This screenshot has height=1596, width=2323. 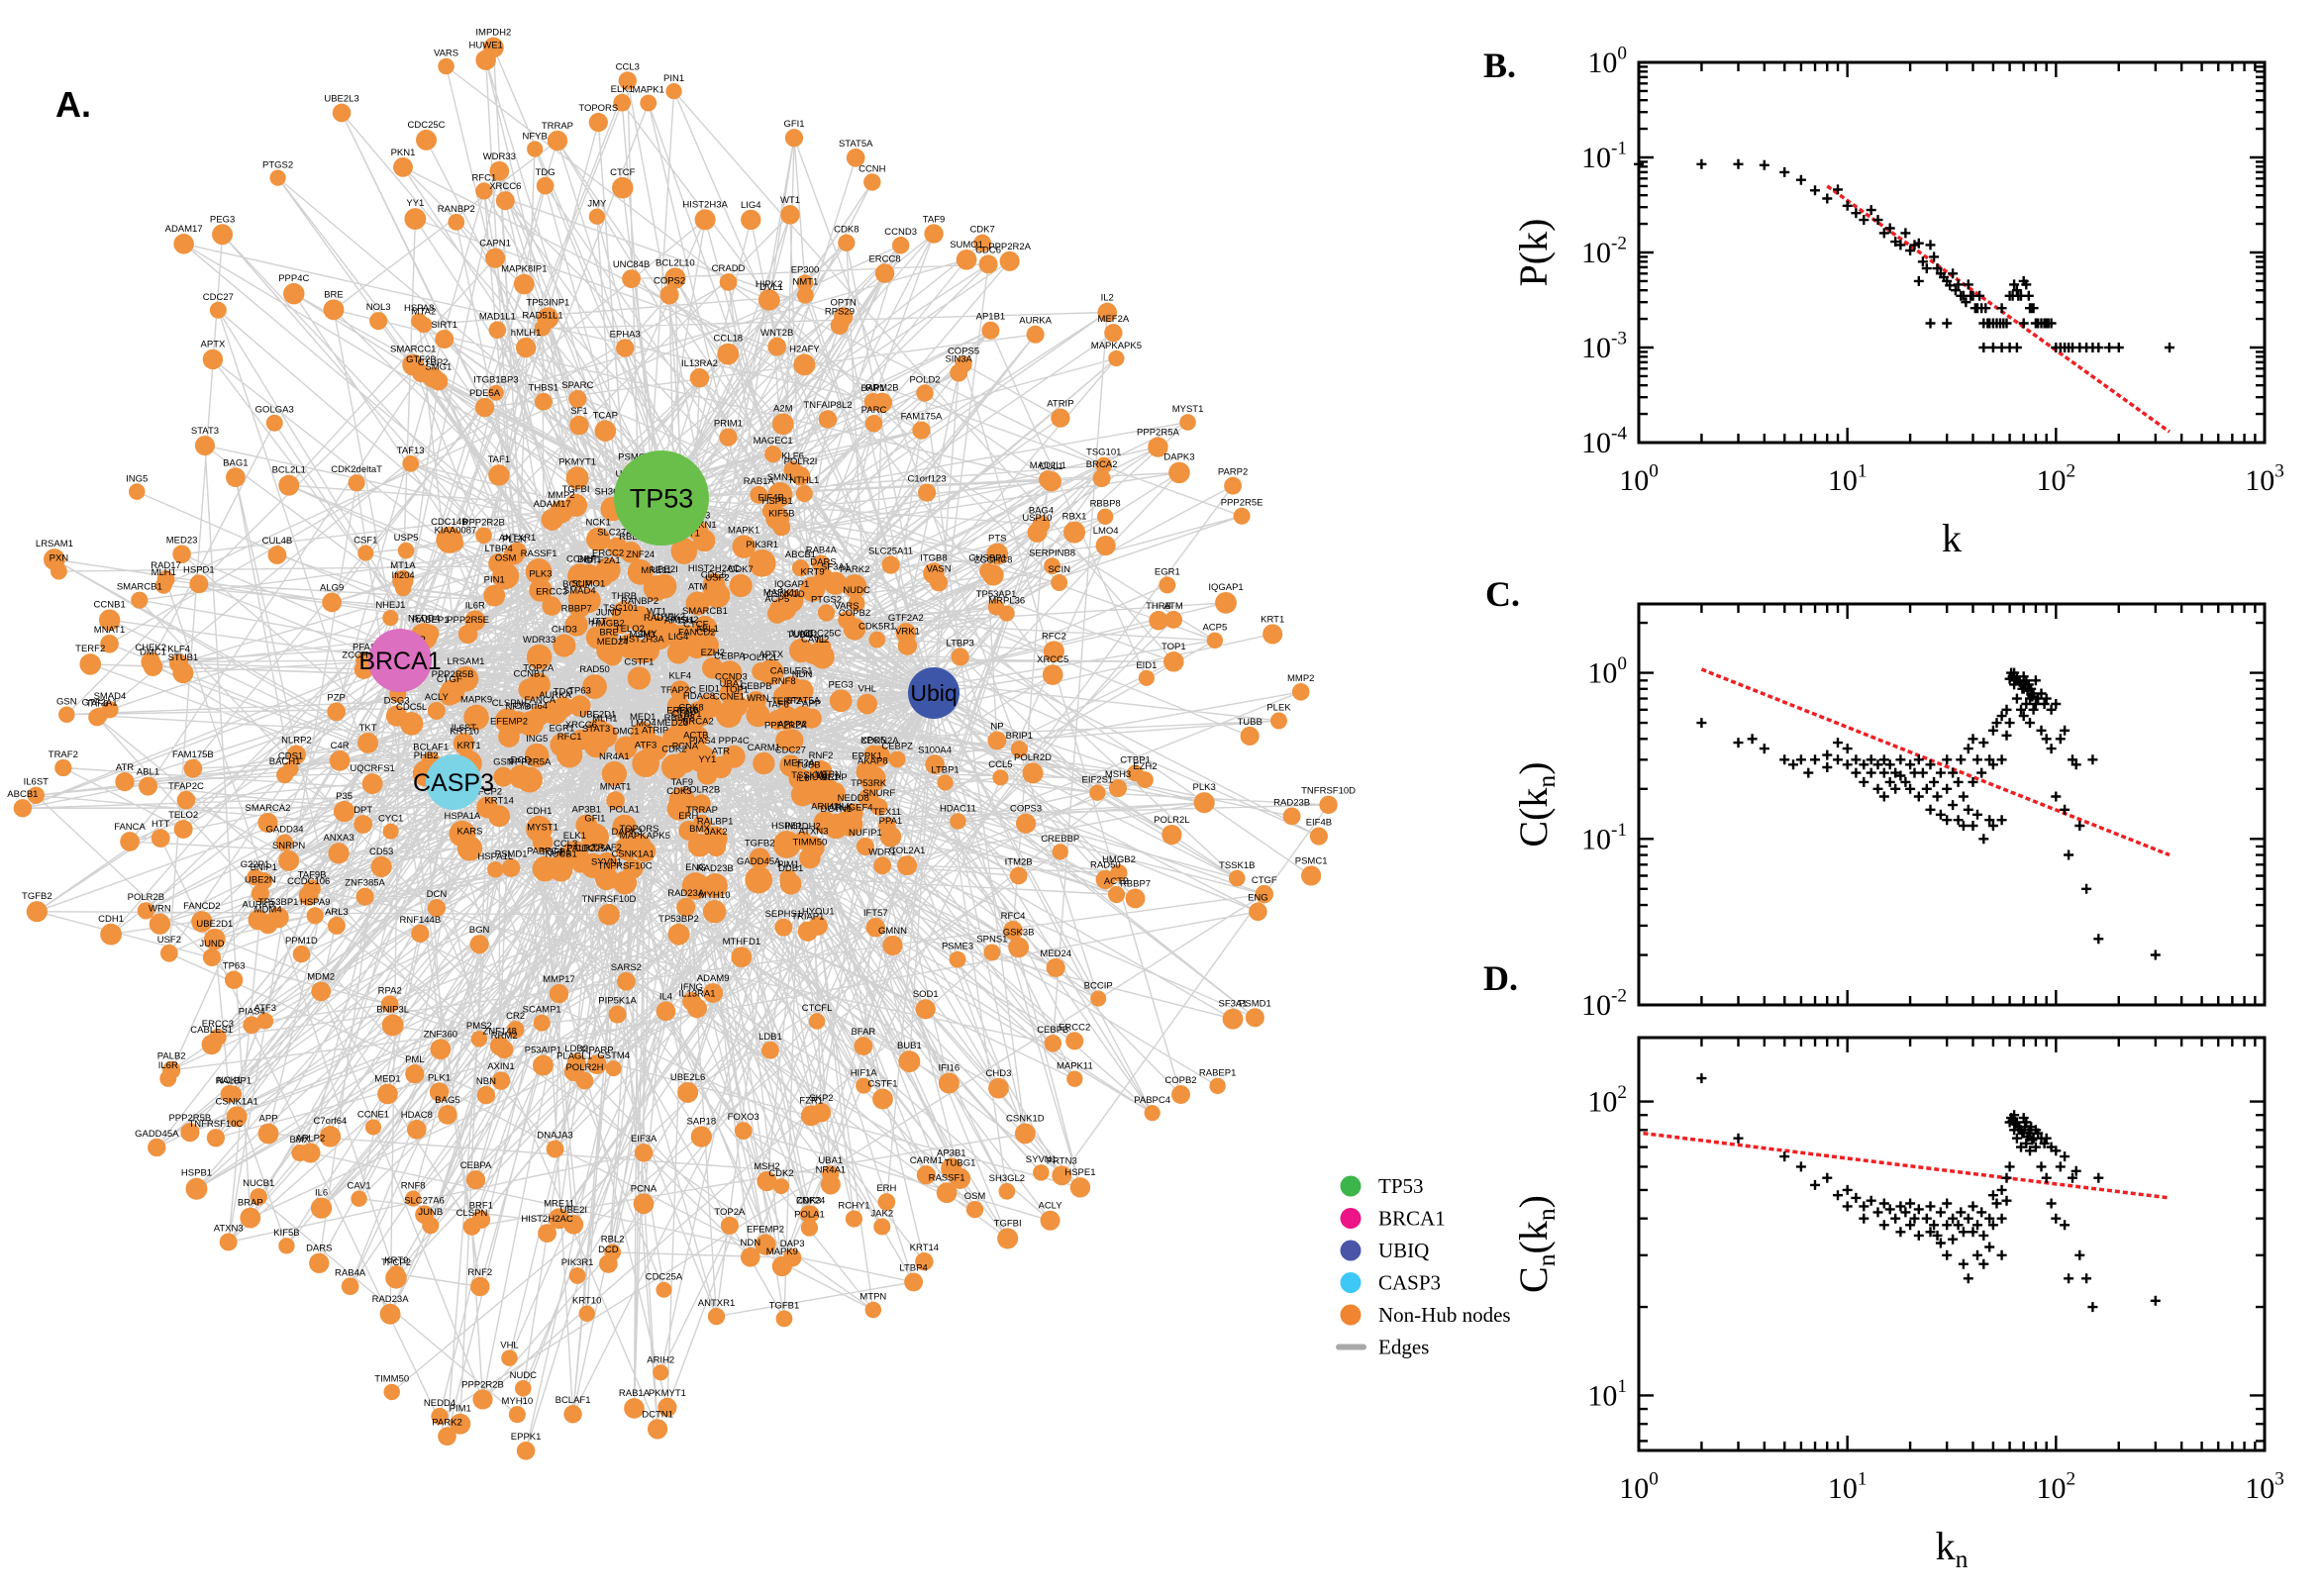 I want to click on network-node-label: MAD1L1, so click(x=497, y=316).